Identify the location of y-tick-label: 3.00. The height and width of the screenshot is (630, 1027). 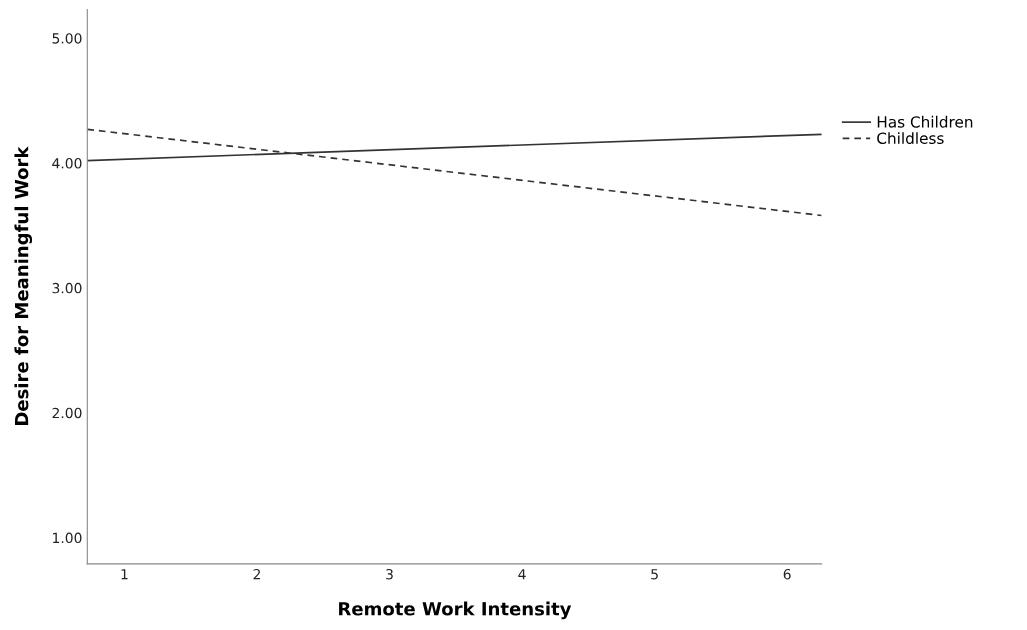
(67, 288).